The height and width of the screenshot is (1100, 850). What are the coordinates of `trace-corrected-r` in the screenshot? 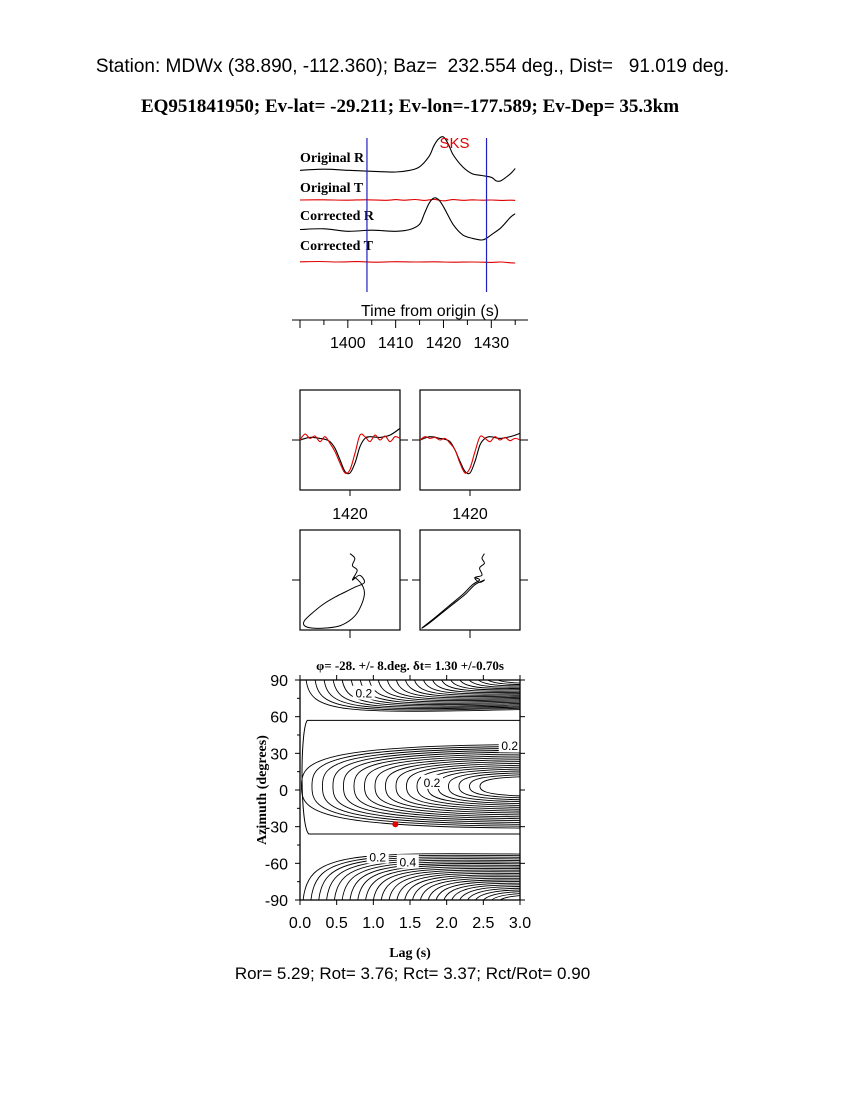 It's located at (407, 219).